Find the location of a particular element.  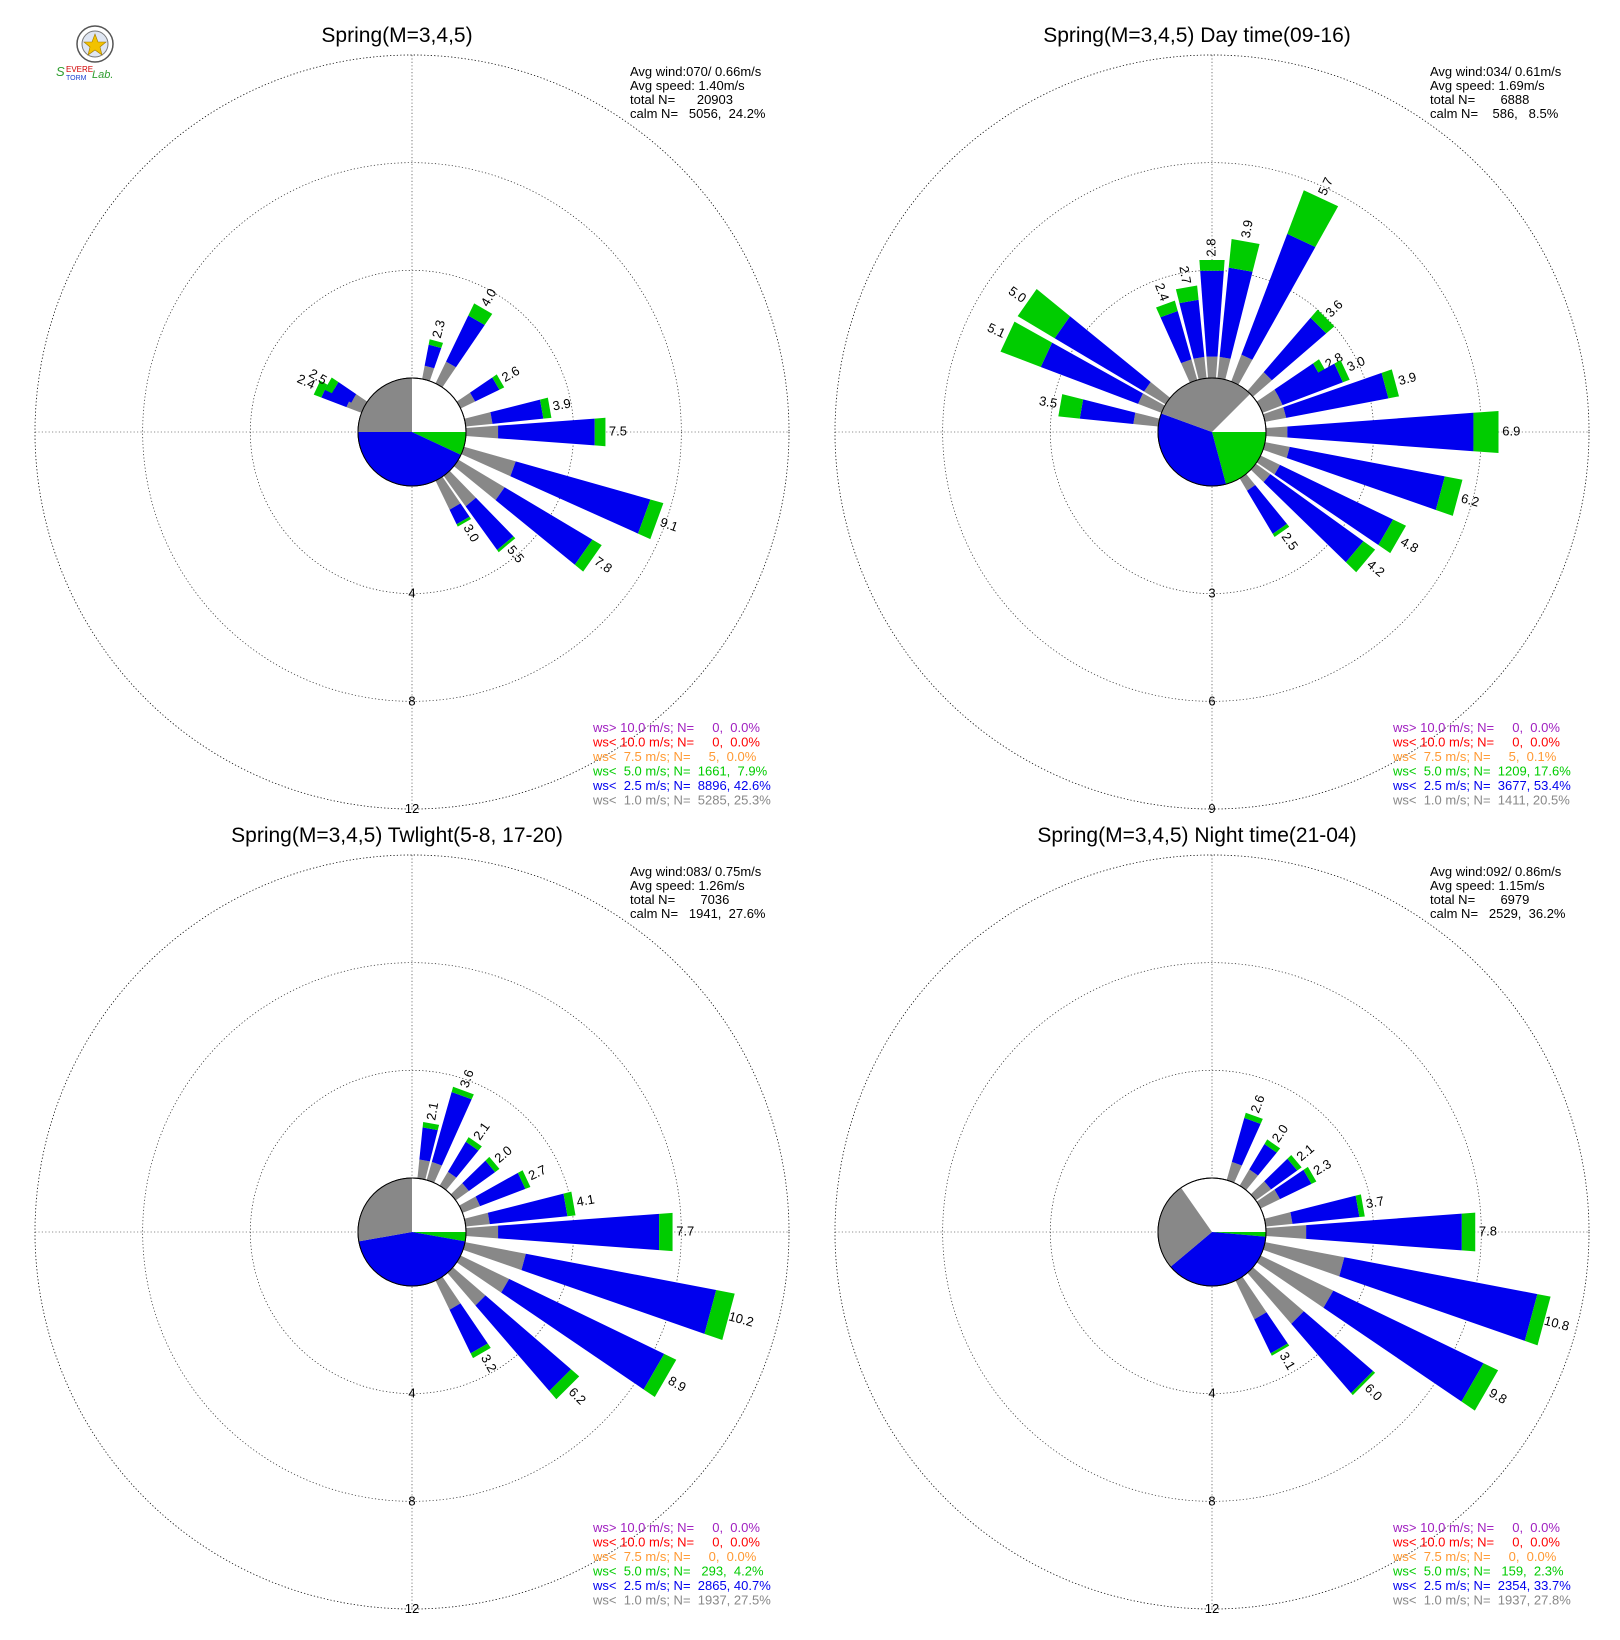

bar-label: 2.4 is located at coordinates (306, 381).